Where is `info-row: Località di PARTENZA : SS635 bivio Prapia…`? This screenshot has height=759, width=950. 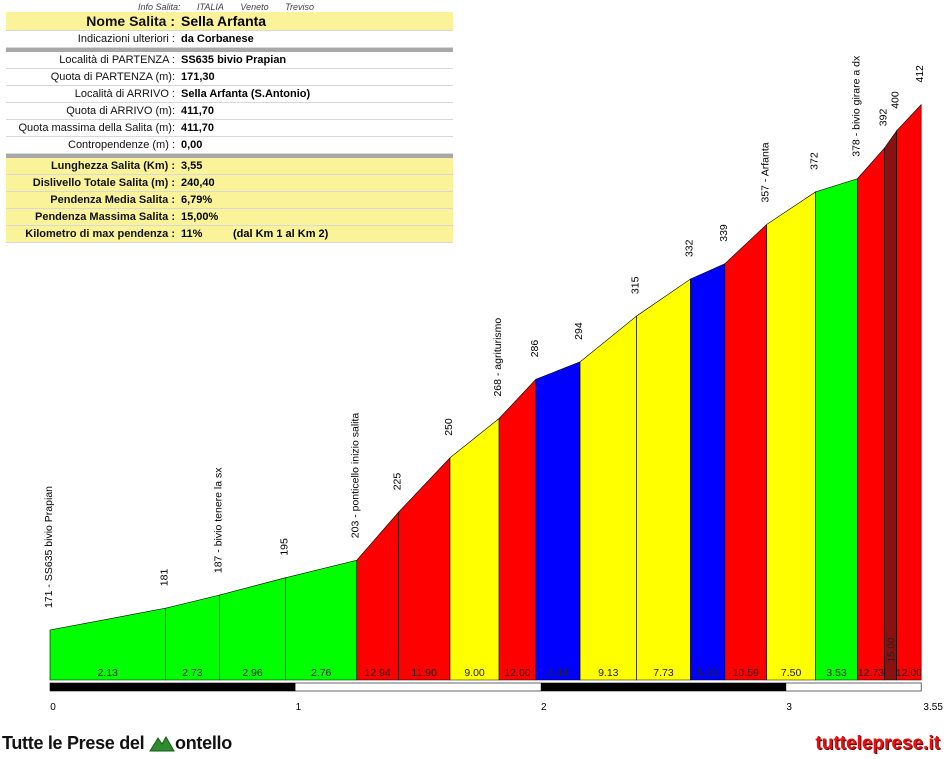
info-row: Località di PARTENZA : SS635 bivio Prapia… is located at coordinates (229, 60).